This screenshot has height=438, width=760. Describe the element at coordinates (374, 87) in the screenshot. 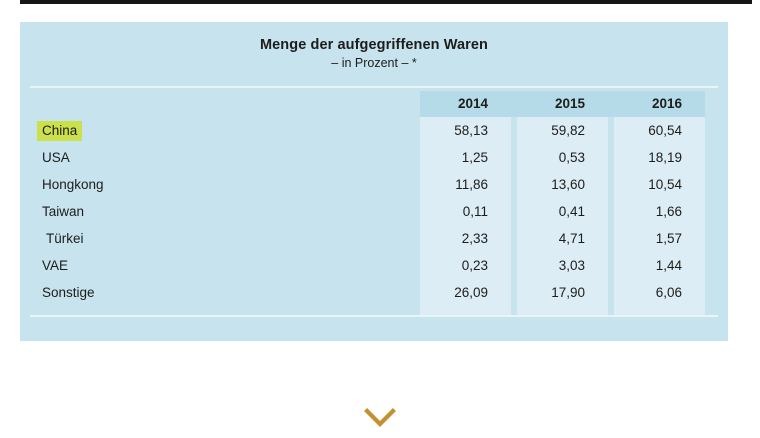

I see `top-separator` at that location.